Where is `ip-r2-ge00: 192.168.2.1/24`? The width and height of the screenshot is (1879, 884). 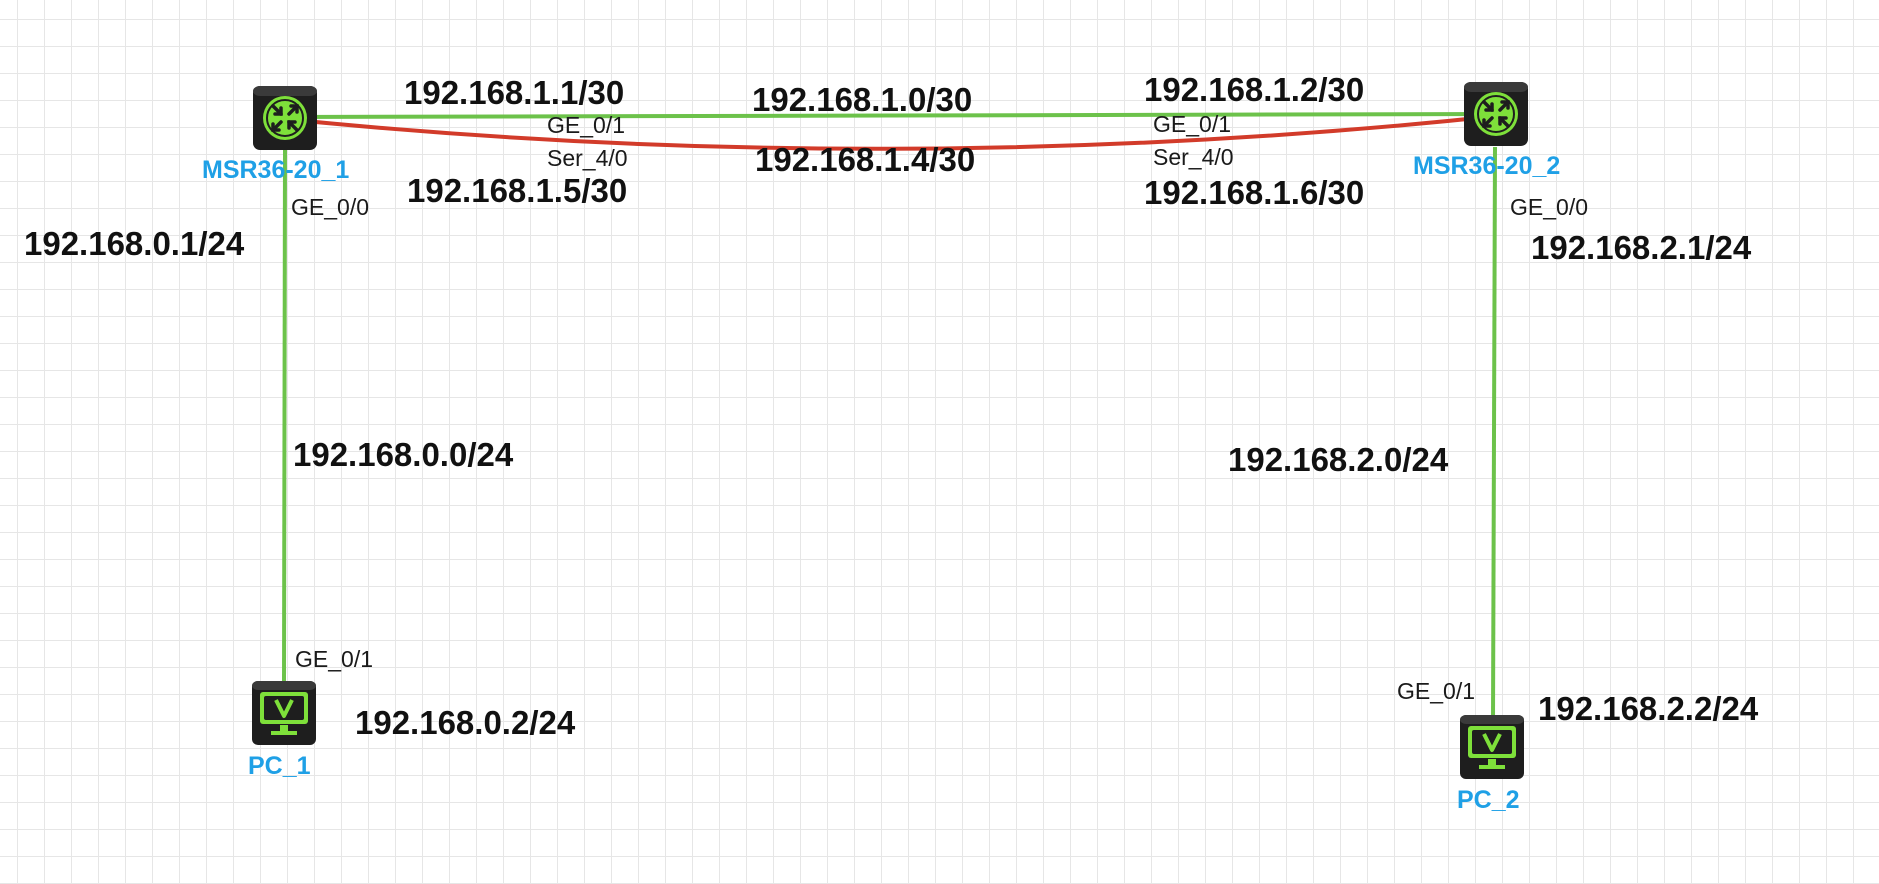 ip-r2-ge00: 192.168.2.1/24 is located at coordinates (1641, 247).